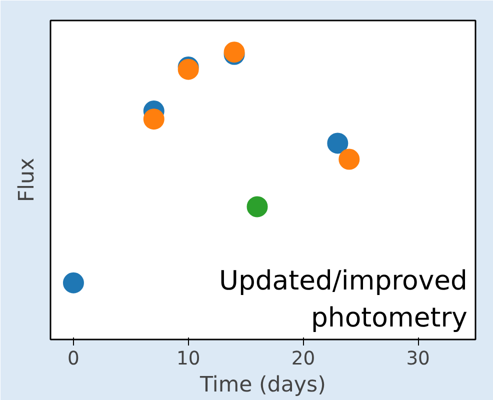  I want to click on x-tick-label: 20, so click(303, 359).